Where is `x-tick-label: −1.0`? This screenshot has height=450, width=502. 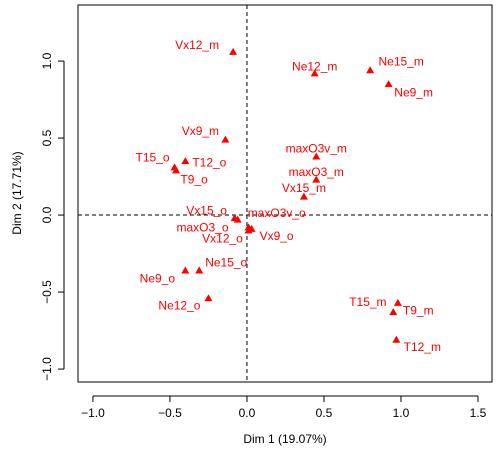
x-tick-label: −1.0 is located at coordinates (93, 413).